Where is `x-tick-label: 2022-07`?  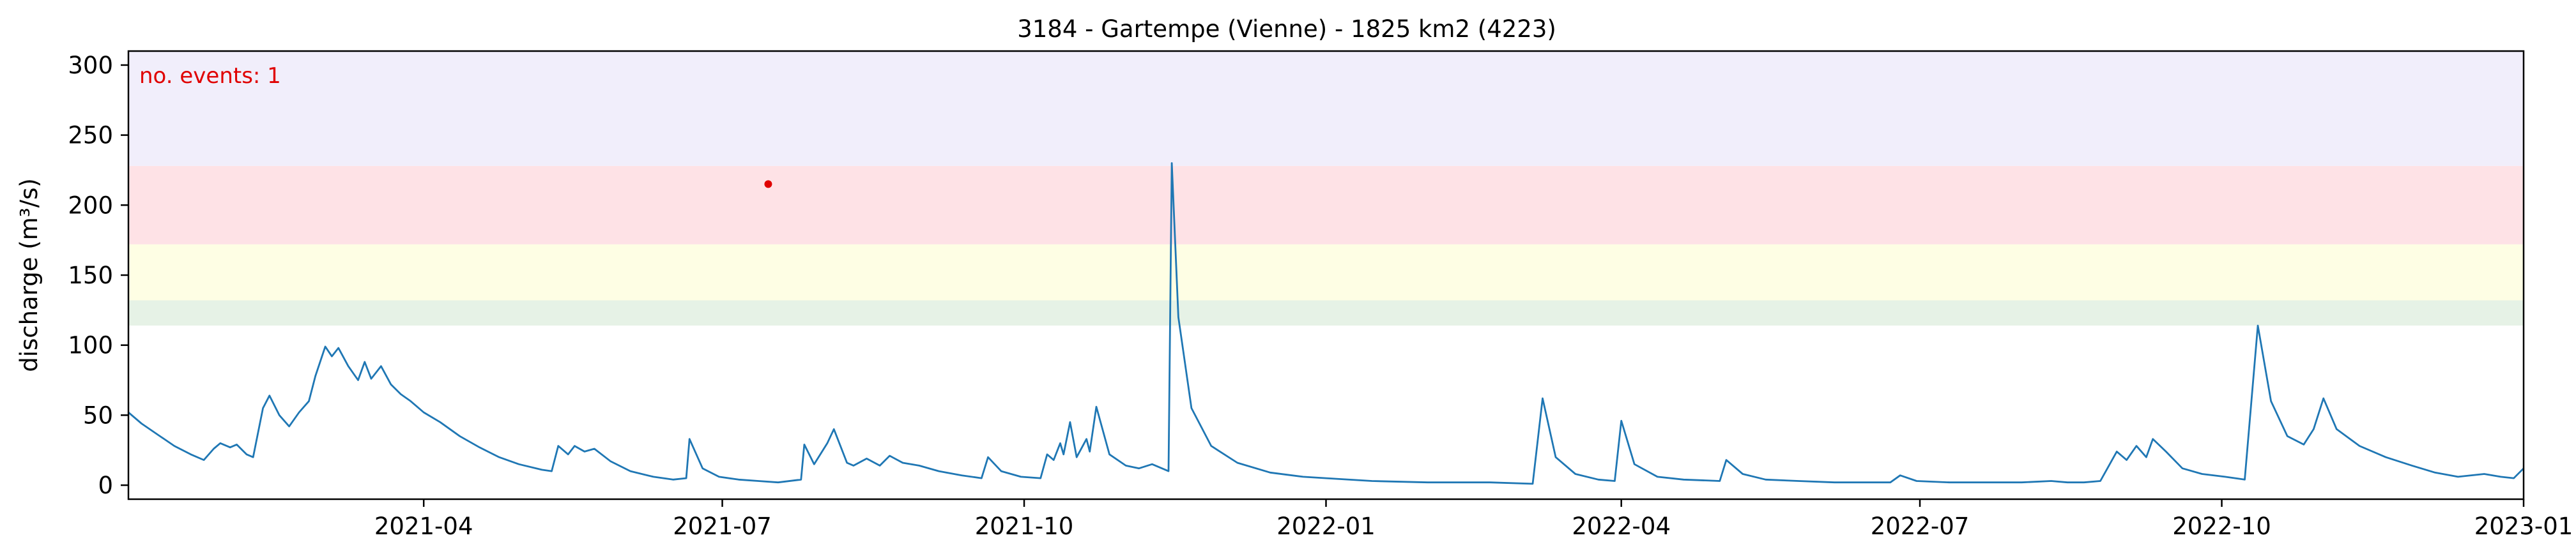 x-tick-label: 2022-07 is located at coordinates (1920, 526).